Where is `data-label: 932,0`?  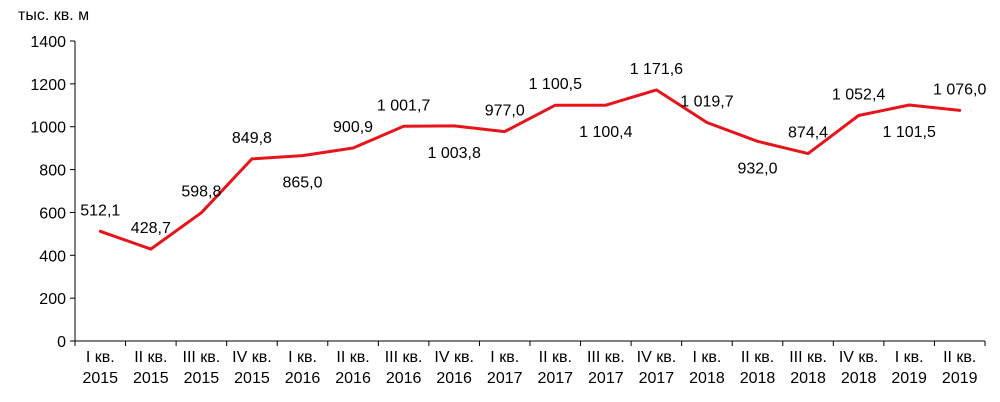
data-label: 932,0 is located at coordinates (757, 168).